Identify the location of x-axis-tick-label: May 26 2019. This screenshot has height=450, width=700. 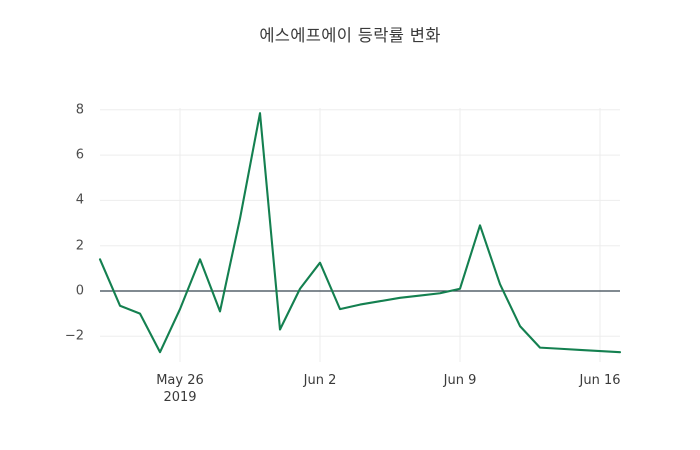
(180, 389).